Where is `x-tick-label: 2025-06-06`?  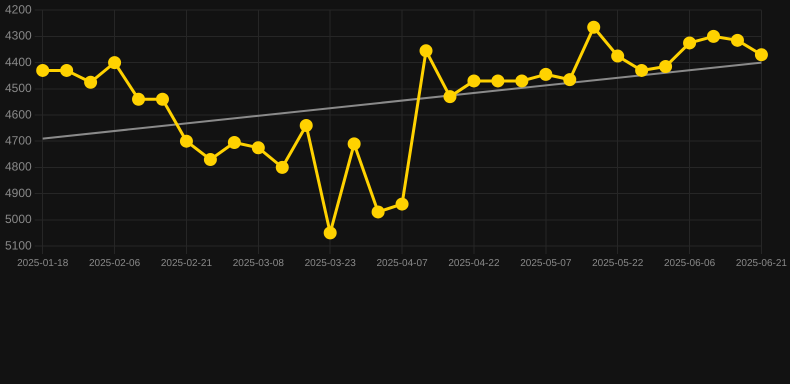
x-tick-label: 2025-06-06 is located at coordinates (690, 263).